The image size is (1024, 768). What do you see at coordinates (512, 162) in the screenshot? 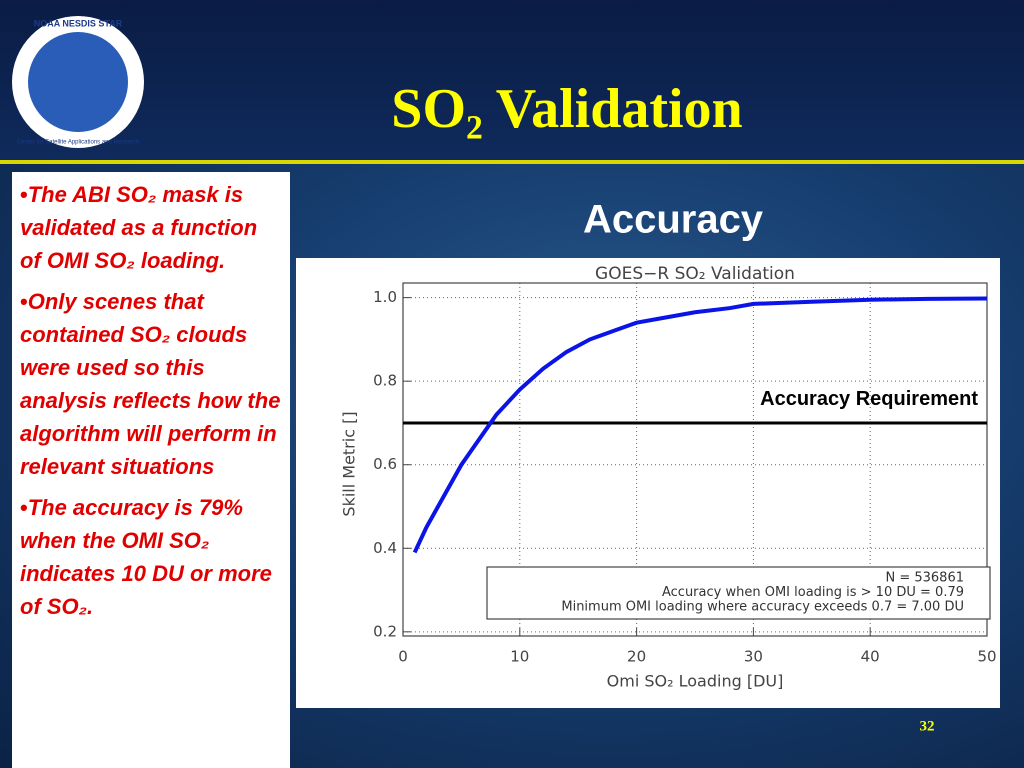
I see `header-rule` at bounding box center [512, 162].